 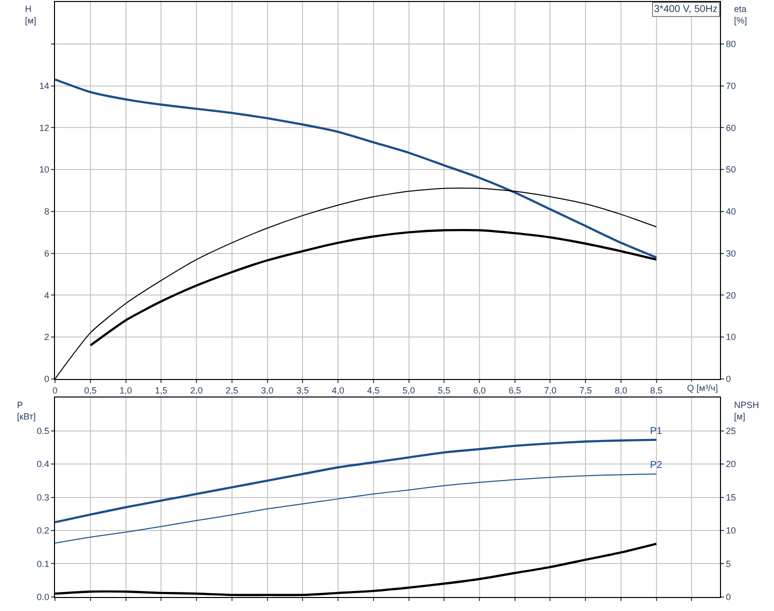 I want to click on y2-tick-label: 30, so click(x=731, y=253).